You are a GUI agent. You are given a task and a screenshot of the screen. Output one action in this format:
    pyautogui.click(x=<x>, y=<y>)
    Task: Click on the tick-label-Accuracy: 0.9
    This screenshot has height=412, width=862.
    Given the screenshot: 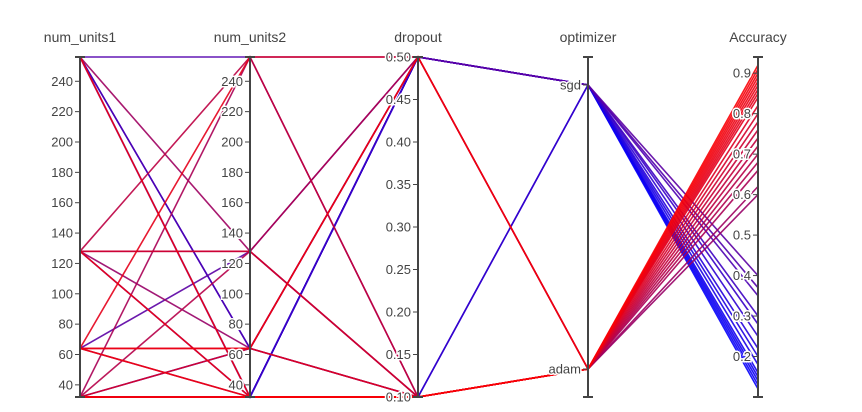 What is the action you would take?
    pyautogui.click(x=742, y=73)
    